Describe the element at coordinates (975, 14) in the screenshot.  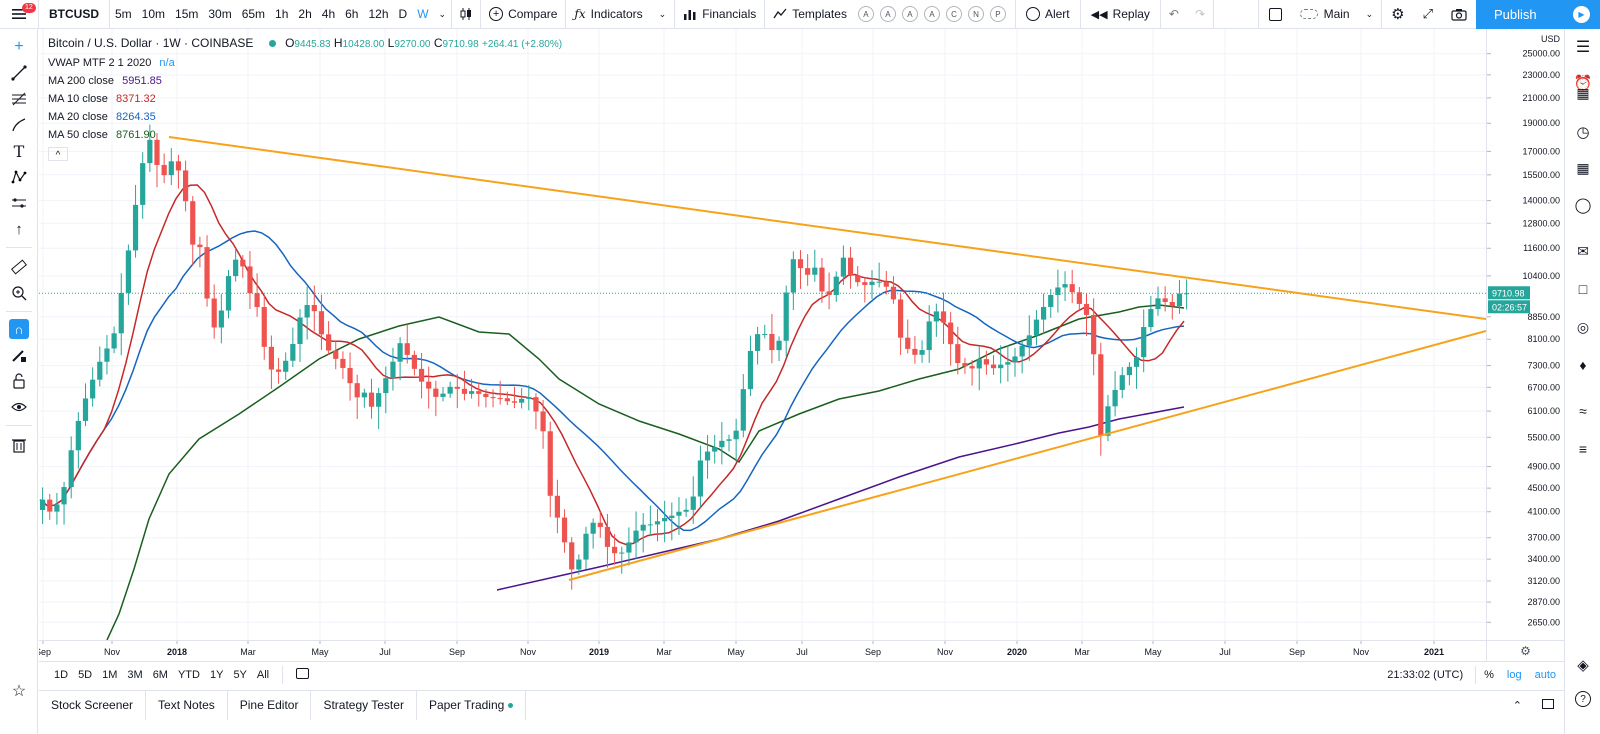
I see `template-badge: N` at that location.